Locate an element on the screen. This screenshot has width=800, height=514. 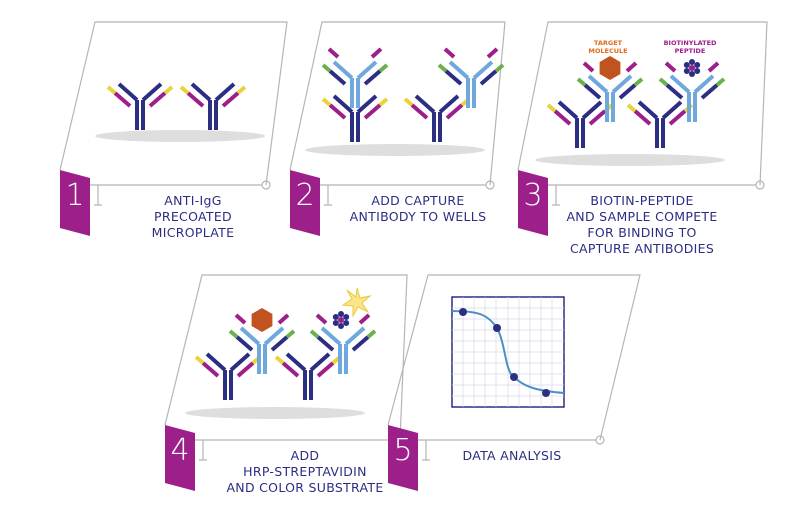
step-tab: 3 is located at coordinates (533, 203).